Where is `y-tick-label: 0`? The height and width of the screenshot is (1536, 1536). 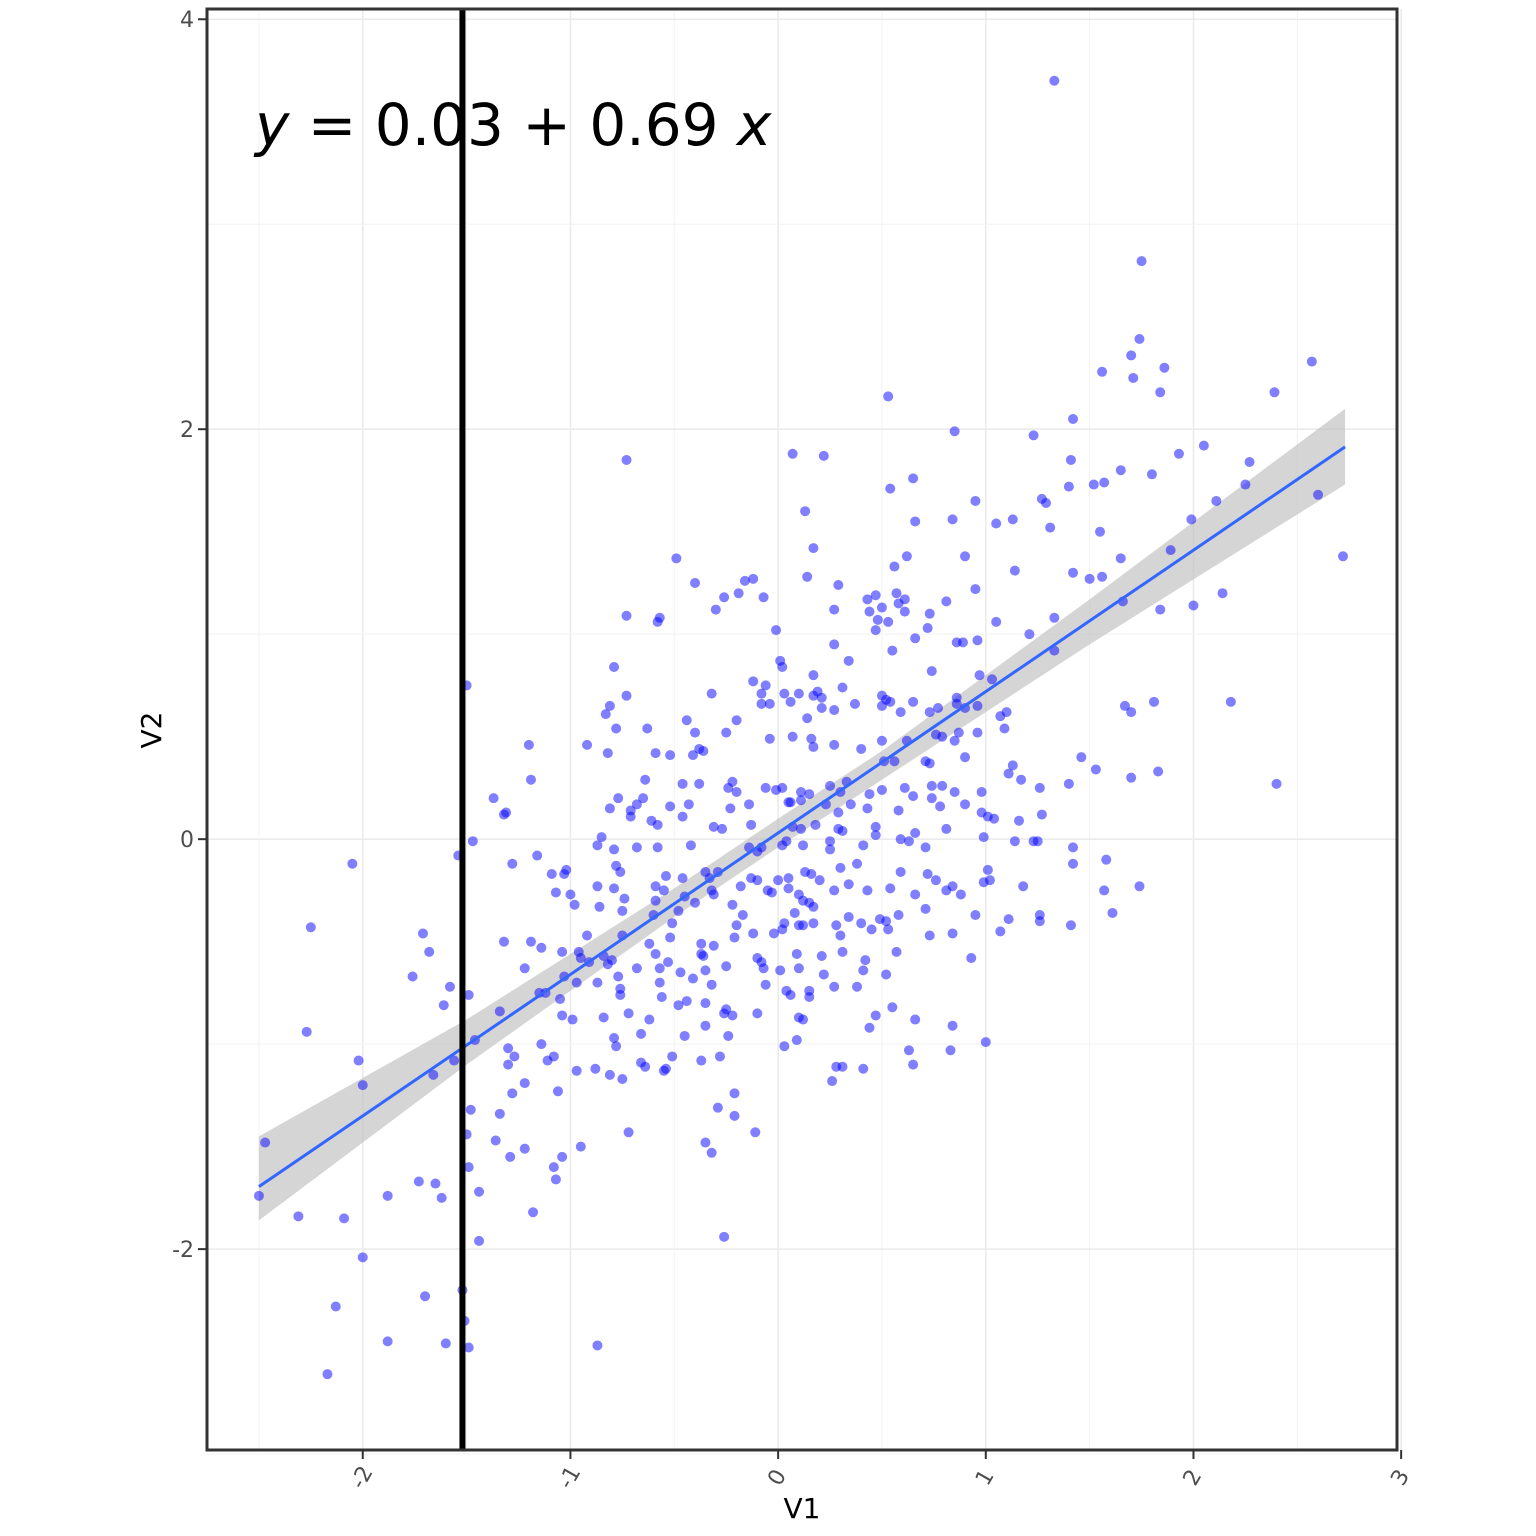
y-tick-label: 0 is located at coordinates (187, 840).